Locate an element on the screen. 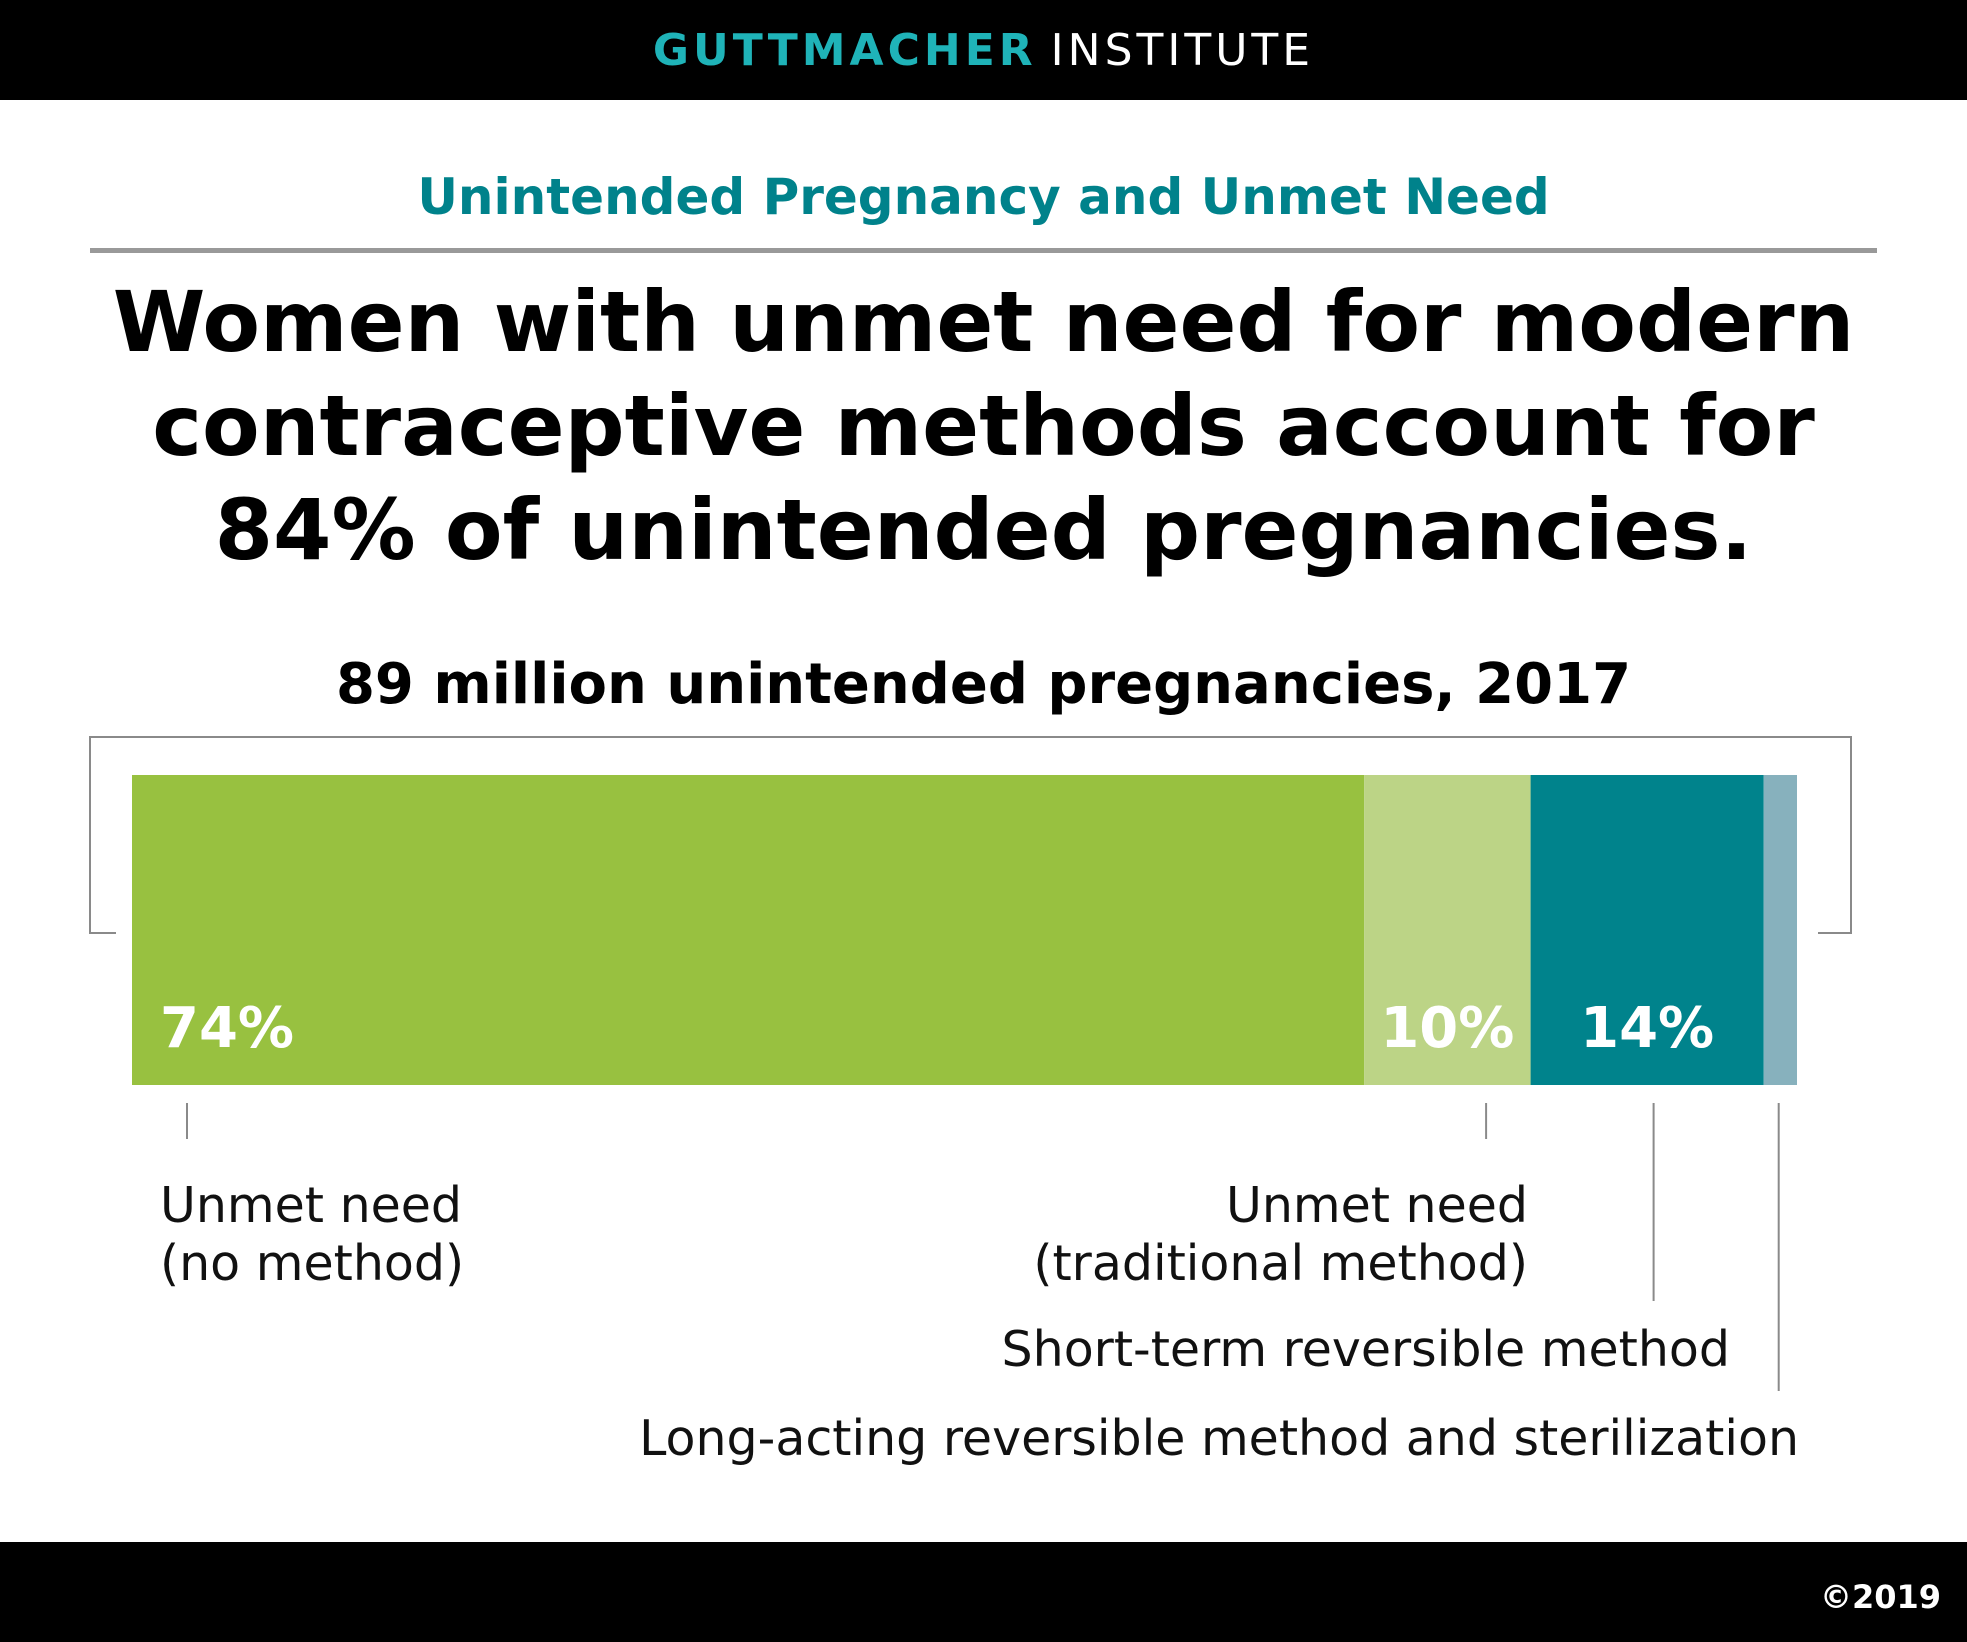 The width and height of the screenshot is (1967, 1642). headline-line-1: Women with unmet need for modern is located at coordinates (983, 322).